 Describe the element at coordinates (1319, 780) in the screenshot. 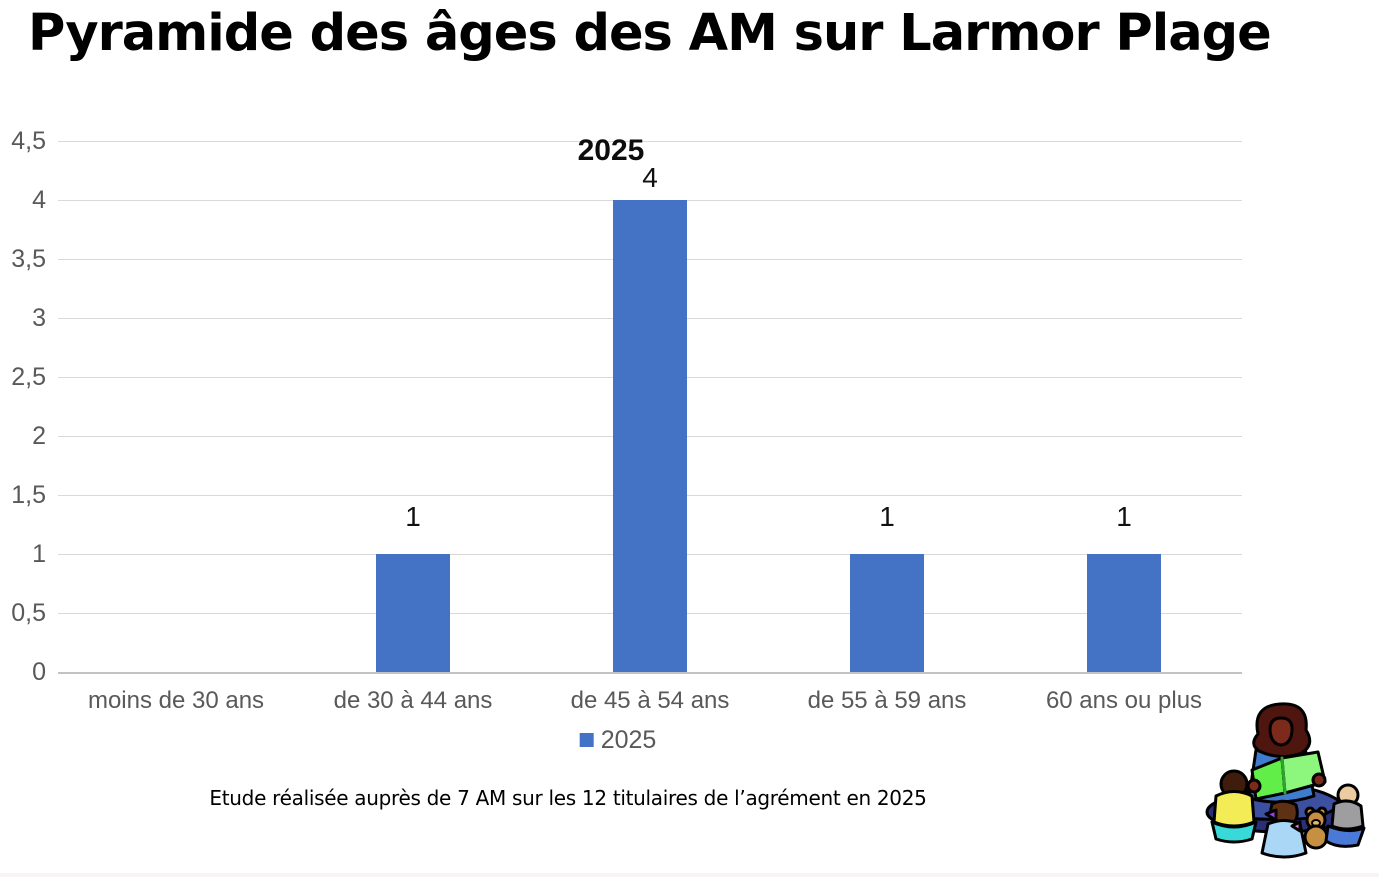

I see `adult-hand-right` at that location.